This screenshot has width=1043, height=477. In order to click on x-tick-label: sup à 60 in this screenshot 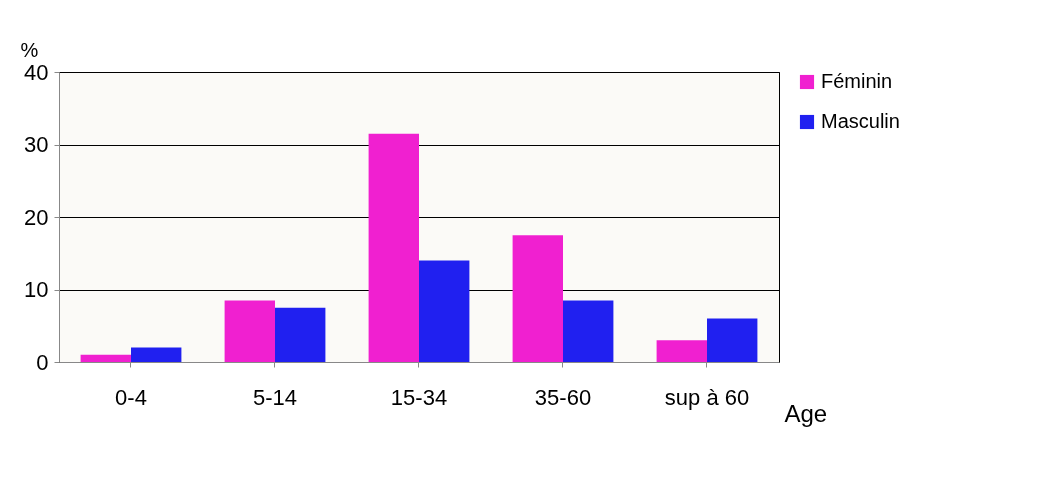, I will do `click(707, 397)`.